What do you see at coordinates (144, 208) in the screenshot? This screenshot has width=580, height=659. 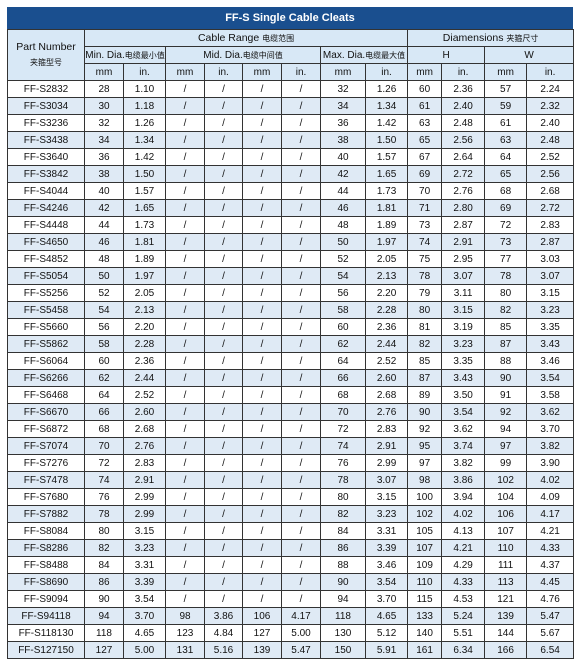 I see `value-cell: 1.65` at bounding box center [144, 208].